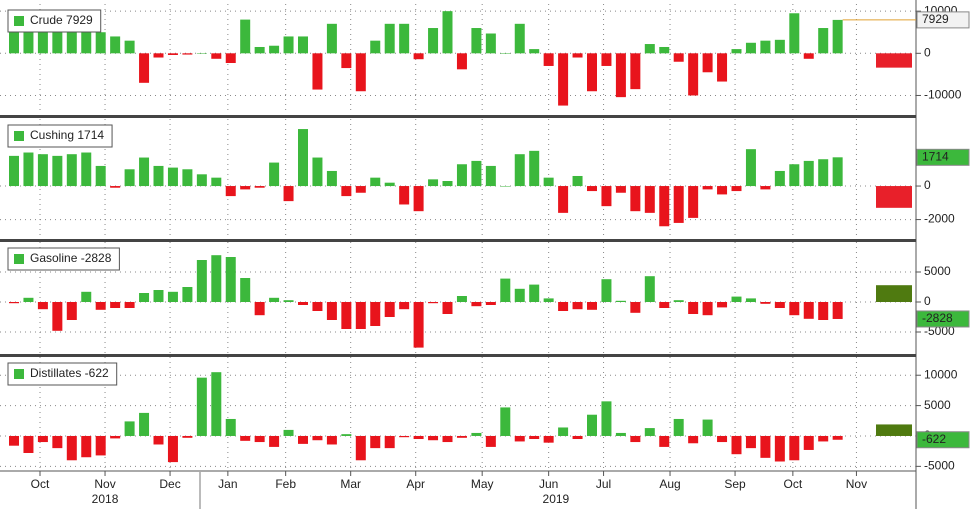 This screenshot has width=976, height=509. I want to click on year-label: 2018, so click(105, 499).